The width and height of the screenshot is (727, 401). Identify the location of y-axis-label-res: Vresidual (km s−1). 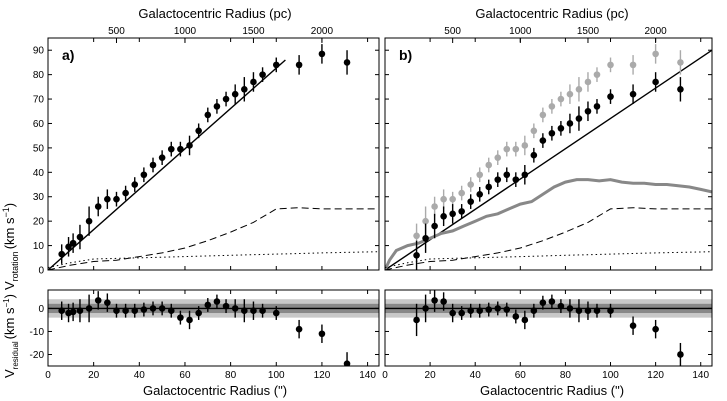
(11, 336).